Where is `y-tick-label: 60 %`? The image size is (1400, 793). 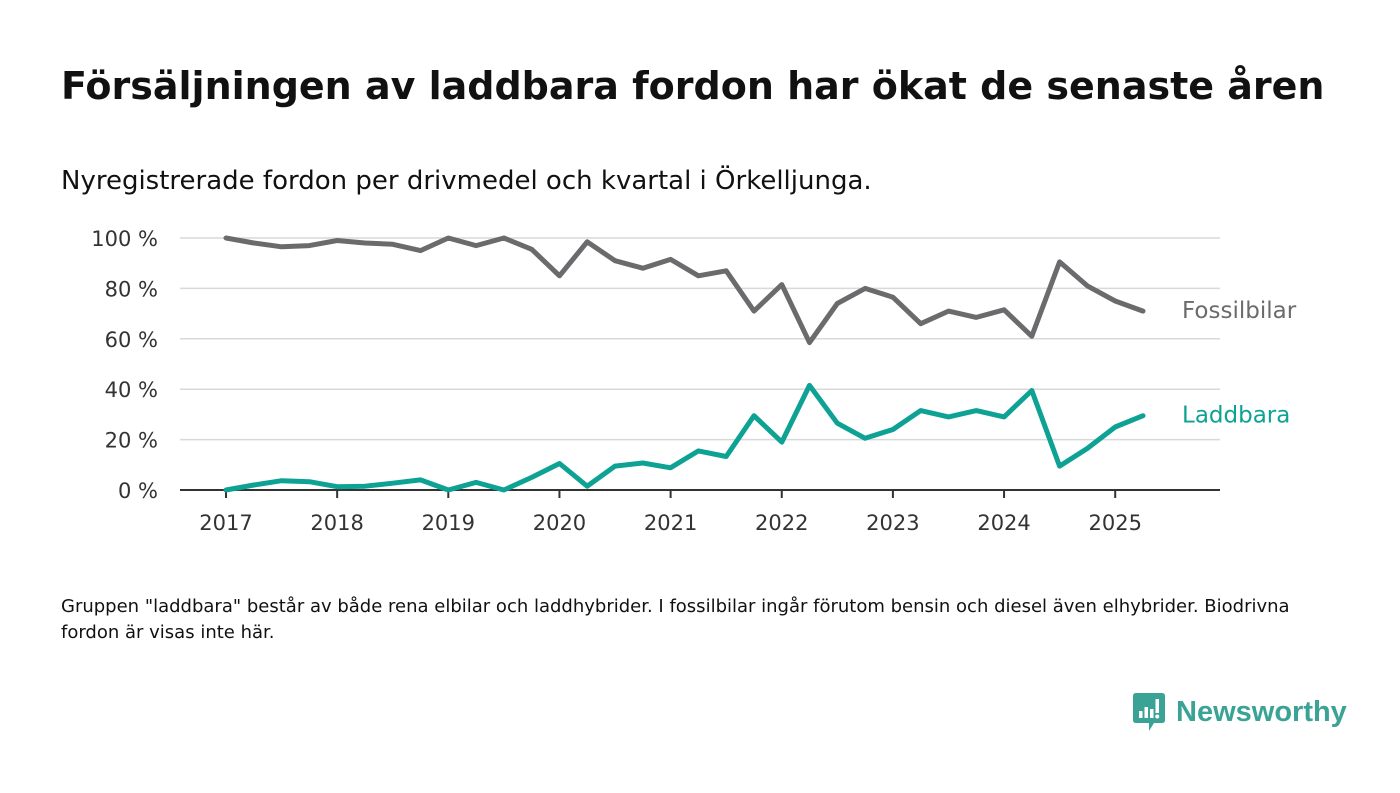
y-tick-label: 60 % is located at coordinates (131, 340).